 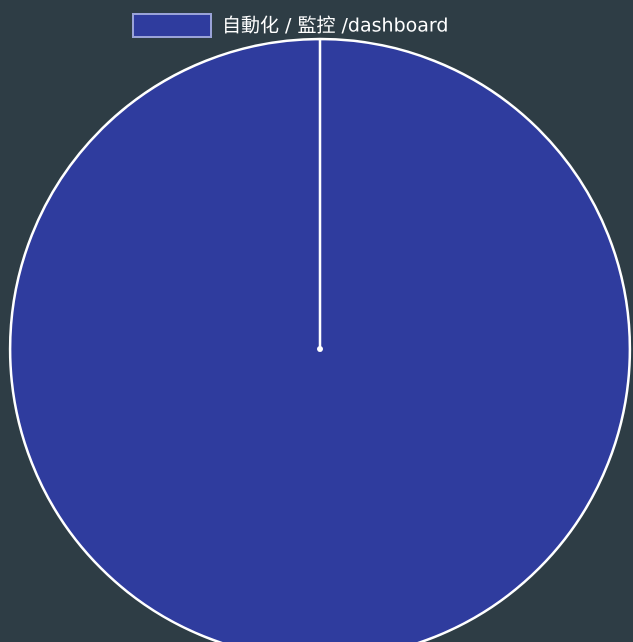 I want to click on legend-swatch, so click(x=172, y=25).